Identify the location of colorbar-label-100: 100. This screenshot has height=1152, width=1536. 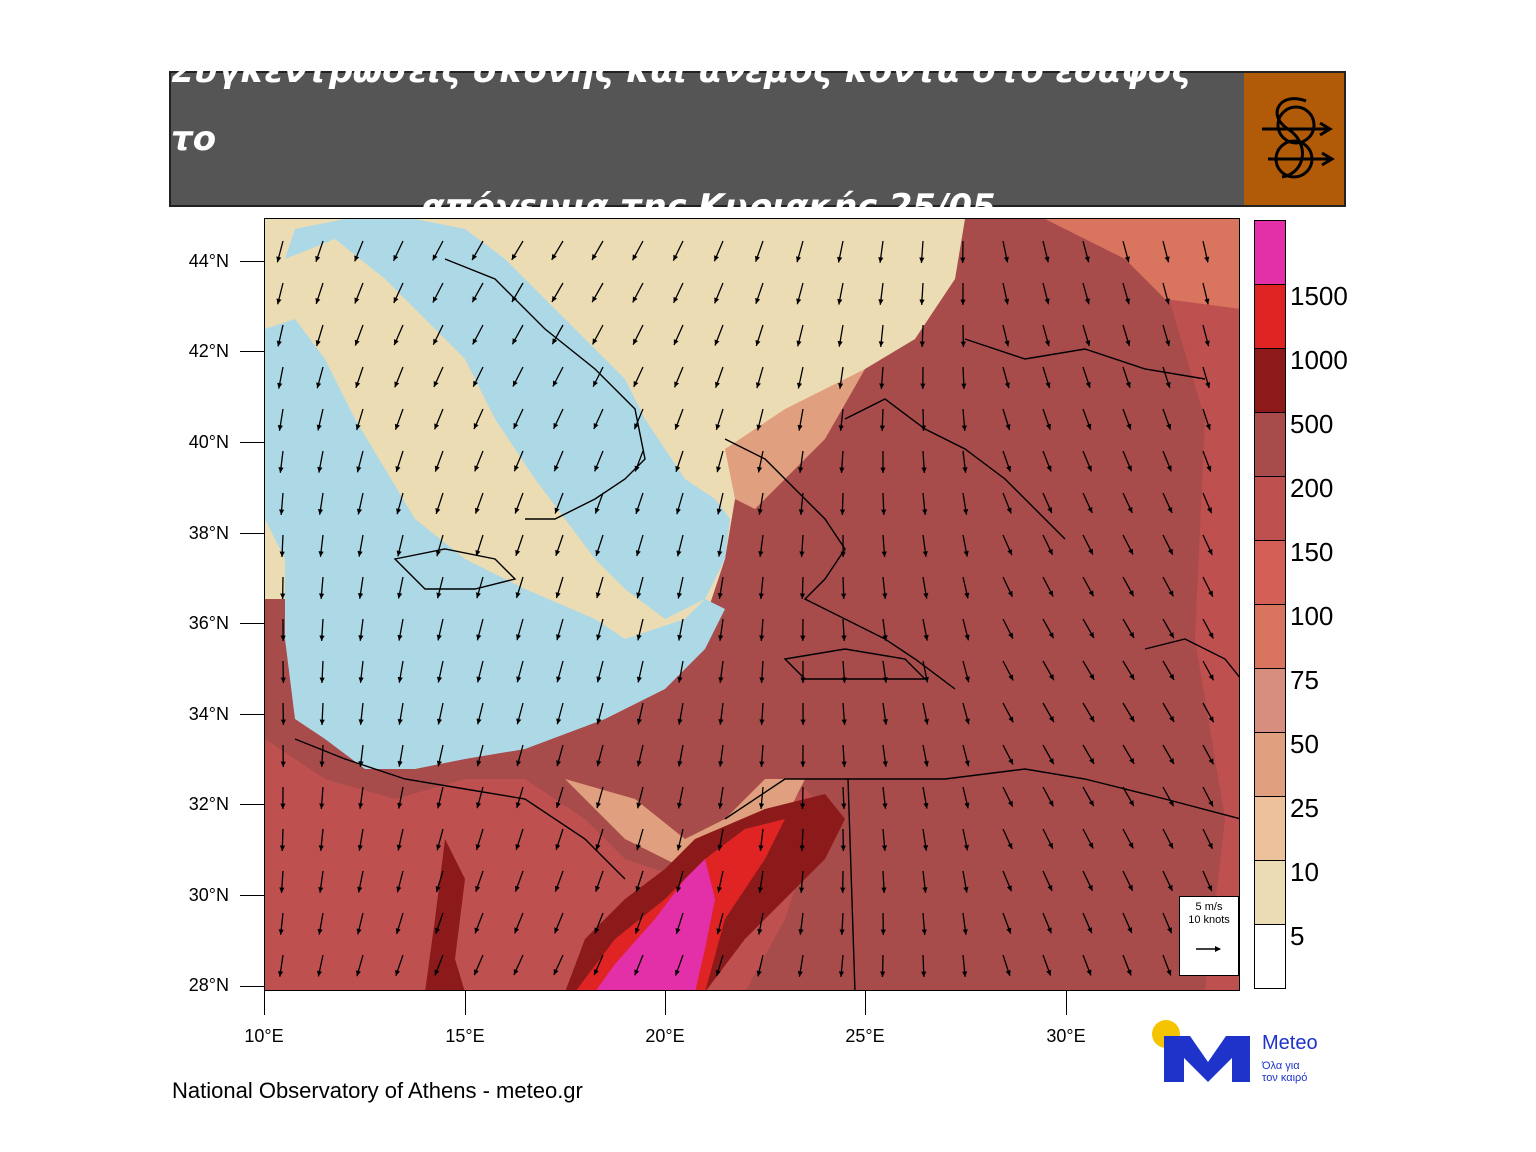
(1312, 616).